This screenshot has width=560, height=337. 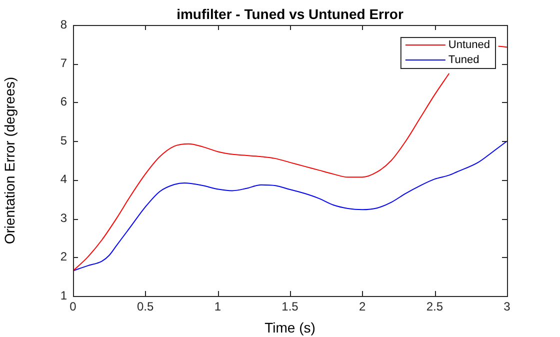 What do you see at coordinates (290, 14) in the screenshot?
I see `chart-title: imufilter - Tuned vs Untuned Error` at bounding box center [290, 14].